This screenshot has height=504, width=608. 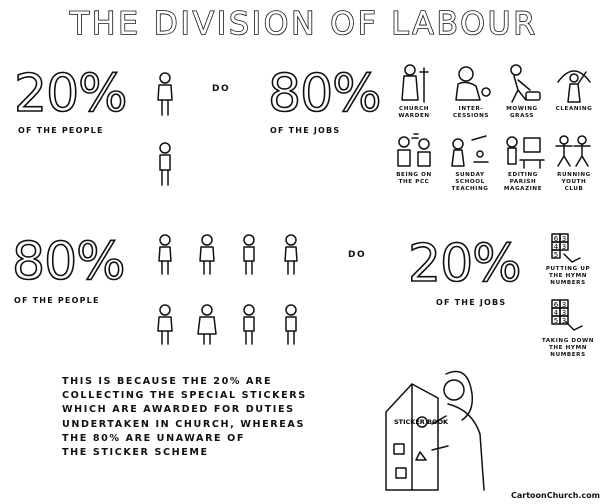 What do you see at coordinates (574, 182) in the screenshot?
I see `job-label: RUNNING YOUTH CLUB` at bounding box center [574, 182].